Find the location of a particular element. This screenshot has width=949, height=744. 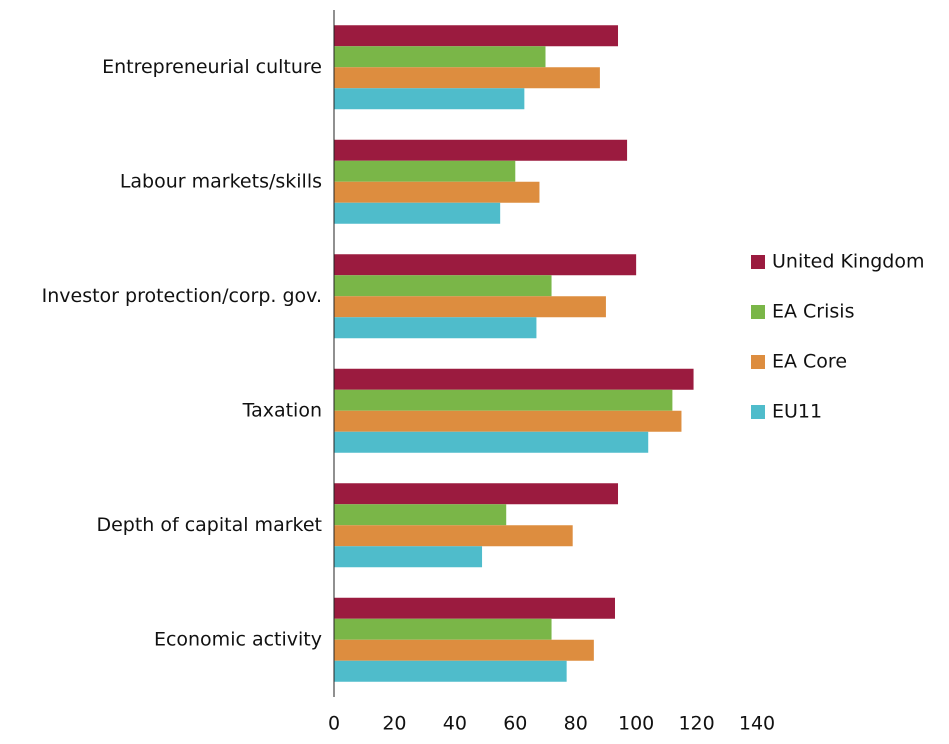

x-tick-label: 140 is located at coordinates (757, 724).